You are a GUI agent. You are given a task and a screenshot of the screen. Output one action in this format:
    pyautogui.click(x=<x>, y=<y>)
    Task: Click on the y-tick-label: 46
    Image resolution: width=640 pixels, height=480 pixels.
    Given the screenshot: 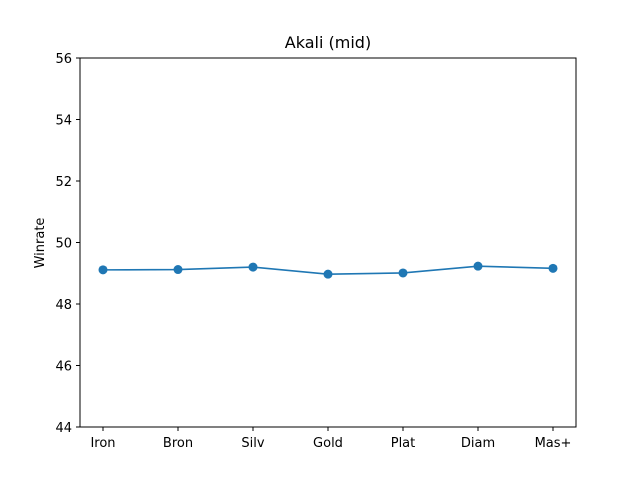 What is the action you would take?
    pyautogui.click(x=63, y=367)
    